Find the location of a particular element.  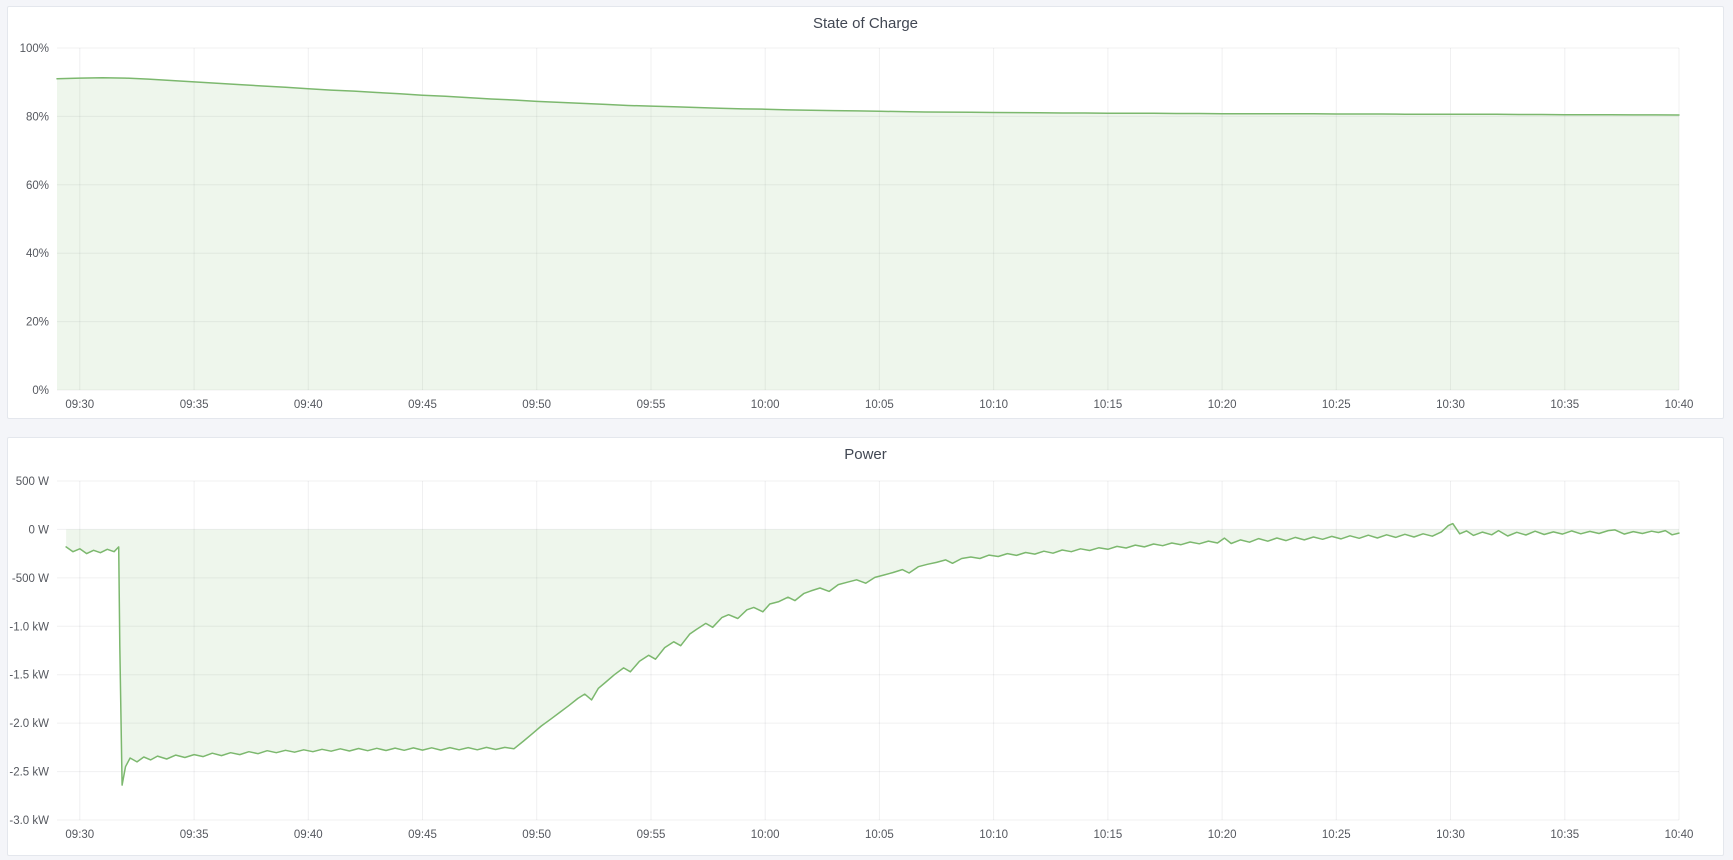

power-panel-title: Power is located at coordinates (865, 454).